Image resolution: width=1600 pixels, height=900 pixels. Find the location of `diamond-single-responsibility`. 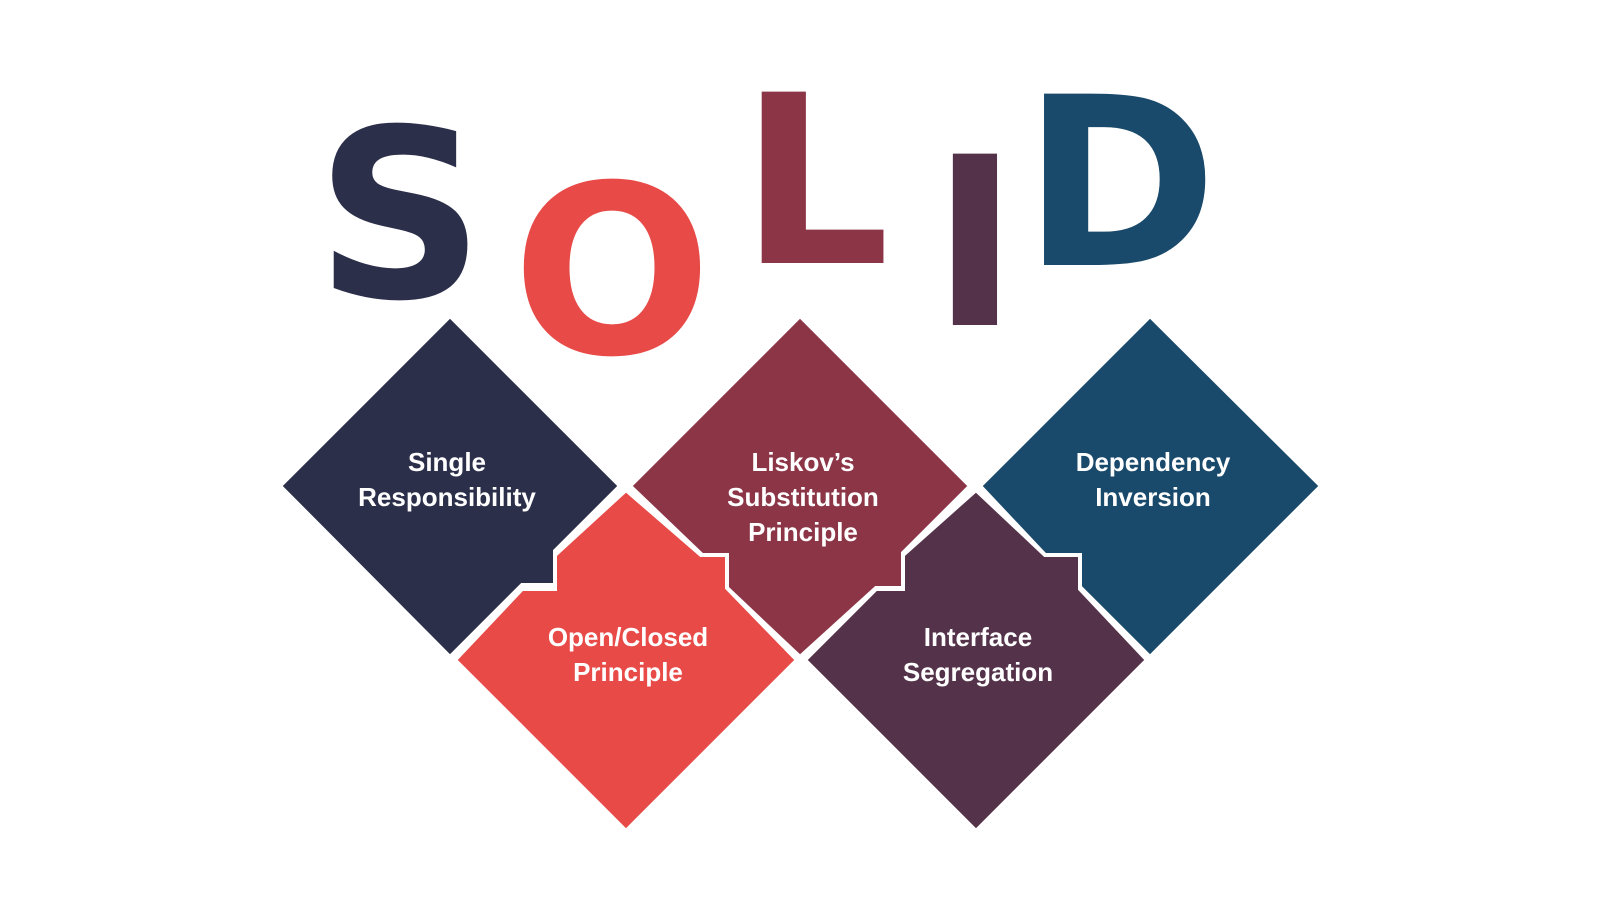

diamond-single-responsibility is located at coordinates (450, 486).